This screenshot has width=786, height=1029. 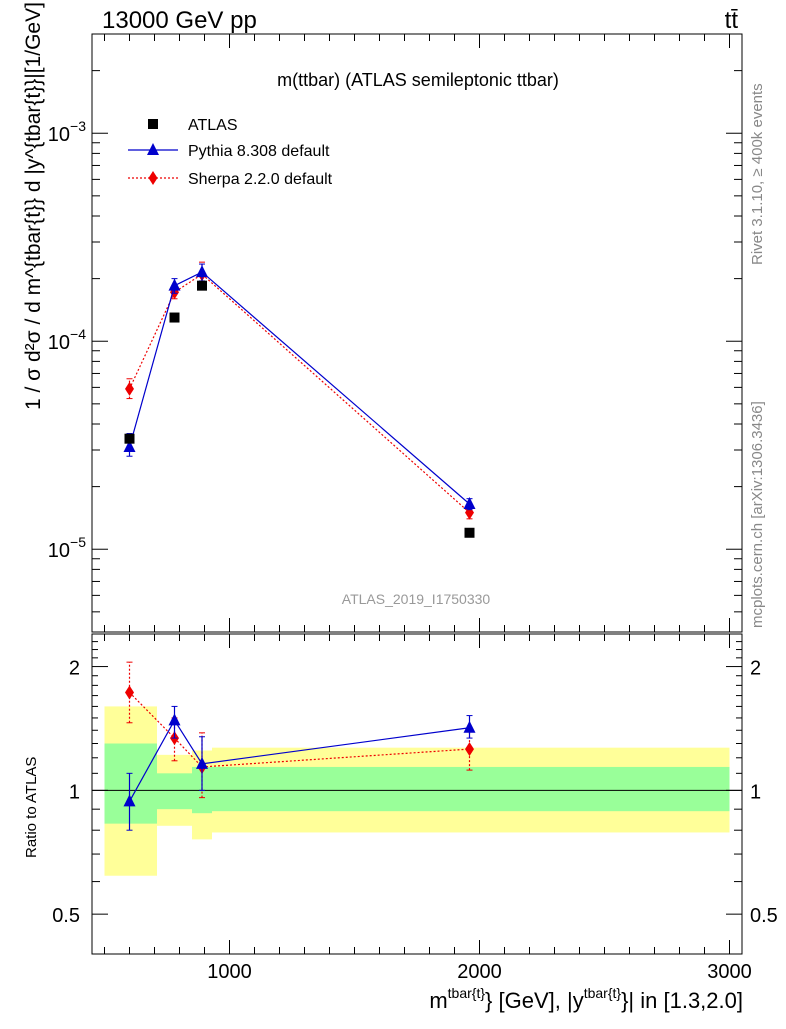 I want to click on y-tick-label: 10⁻³, so click(x=67, y=132).